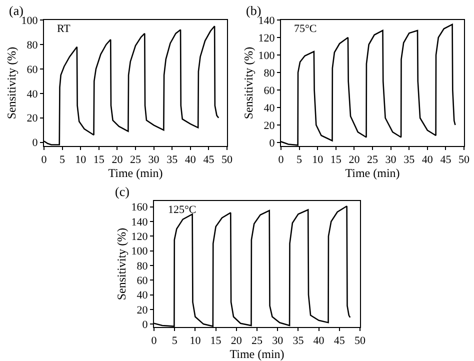  I want to click on text: (a), so click(16, 10).